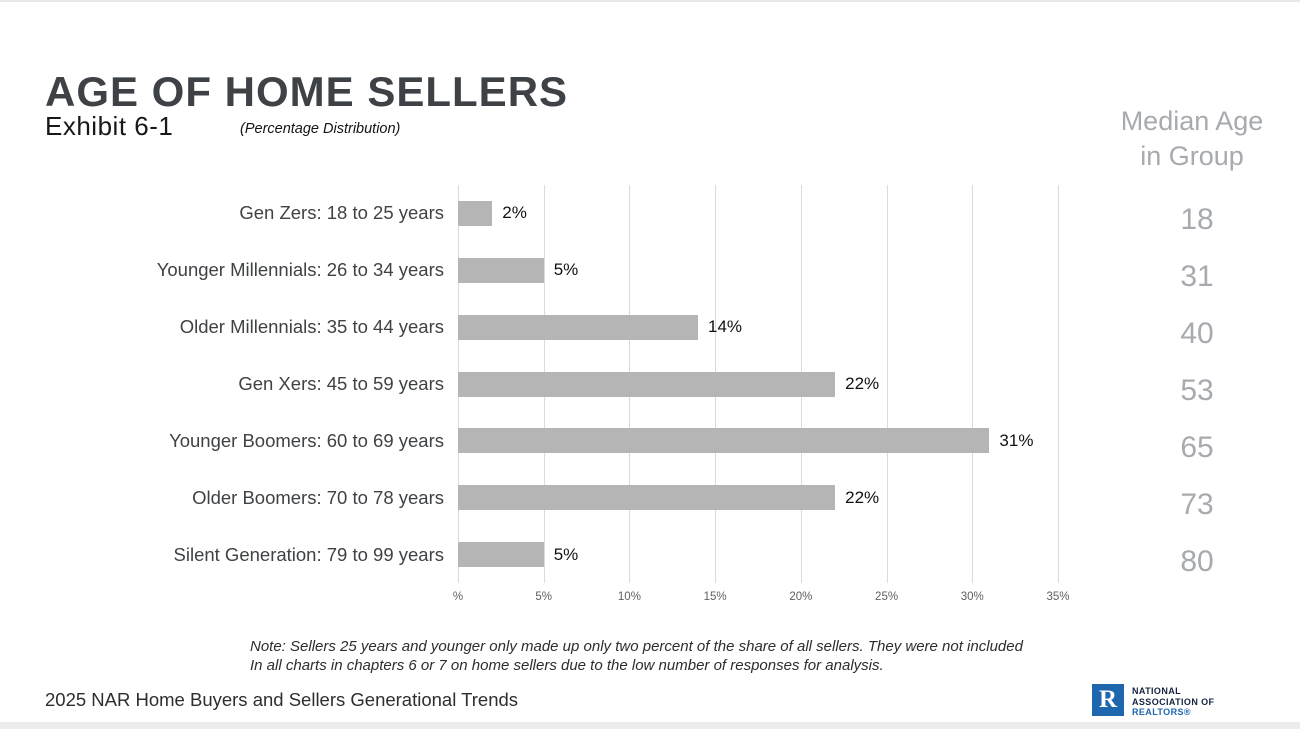 This screenshot has height=729, width=1300. What do you see at coordinates (1157, 691) in the screenshot?
I see `nar-logo-line1: NATIONAL` at bounding box center [1157, 691].